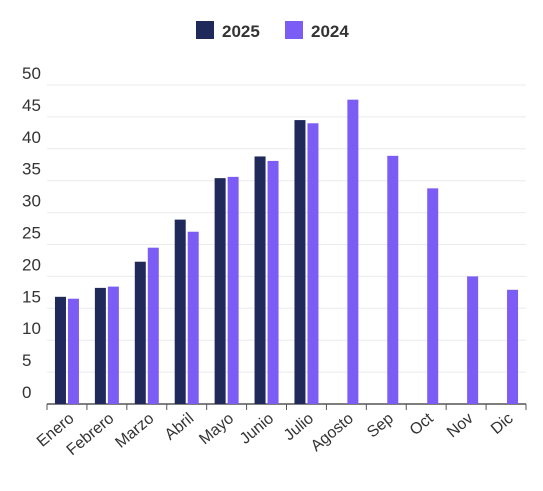 Image resolution: width=543 pixels, height=491 pixels. Describe the element at coordinates (260, 280) in the screenshot. I see `bar-2025-junio` at that location.